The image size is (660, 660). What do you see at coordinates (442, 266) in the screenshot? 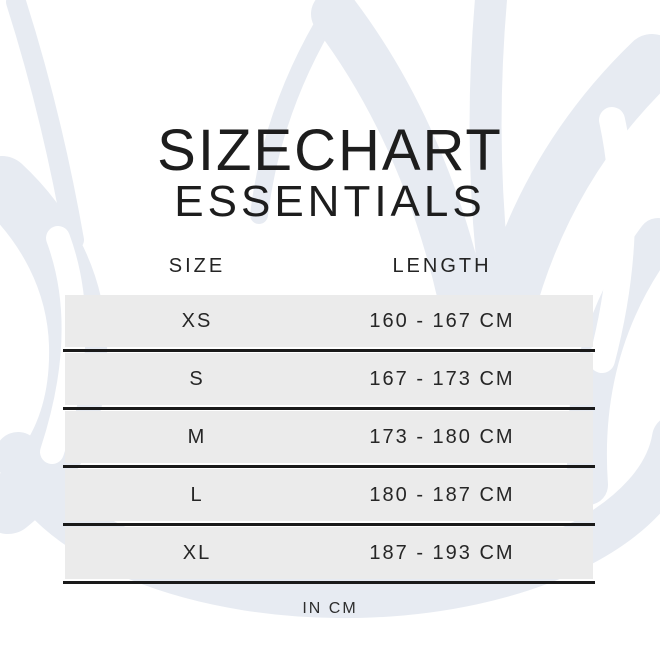
I see `column-header-length: LENGTH` at bounding box center [442, 266].